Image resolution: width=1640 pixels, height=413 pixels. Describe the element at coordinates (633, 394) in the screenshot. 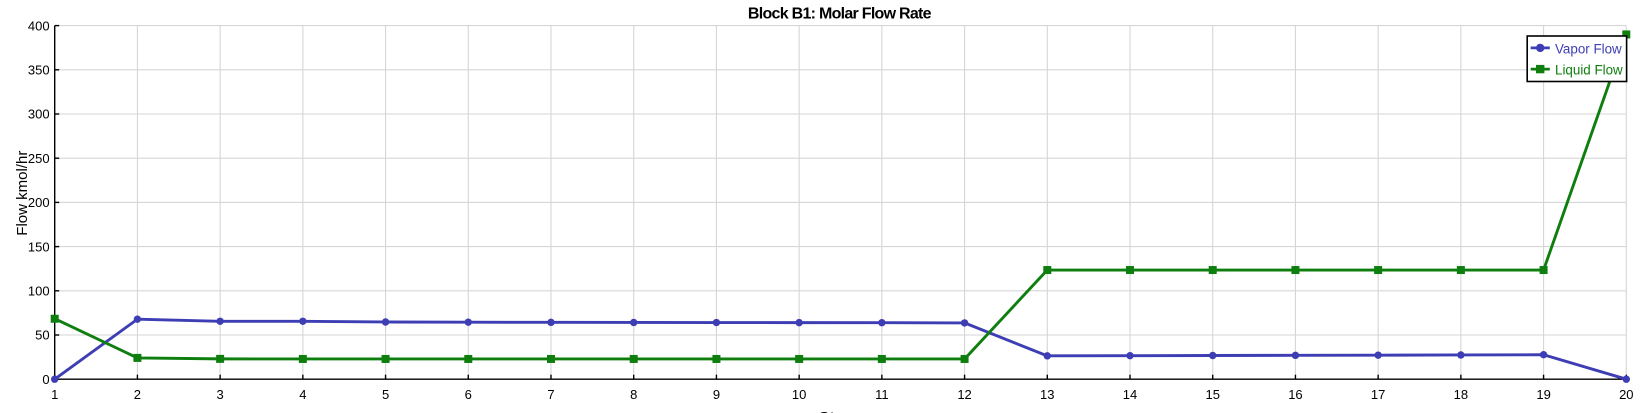

I see `svg-text: 8` at that location.